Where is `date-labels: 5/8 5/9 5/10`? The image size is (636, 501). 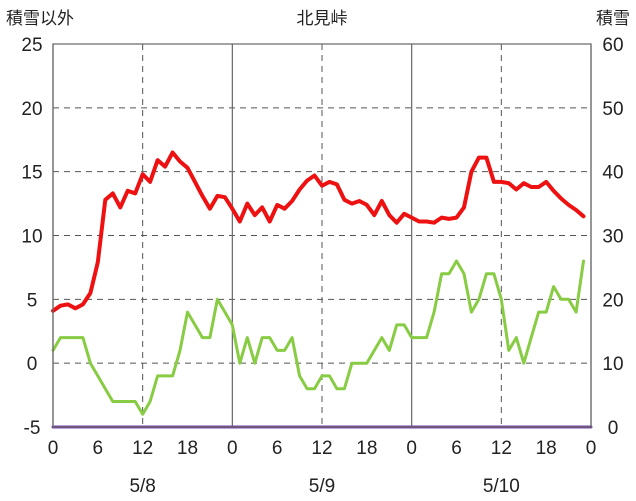
date-labels: 5/8 5/9 5/10 is located at coordinates (324, 486).